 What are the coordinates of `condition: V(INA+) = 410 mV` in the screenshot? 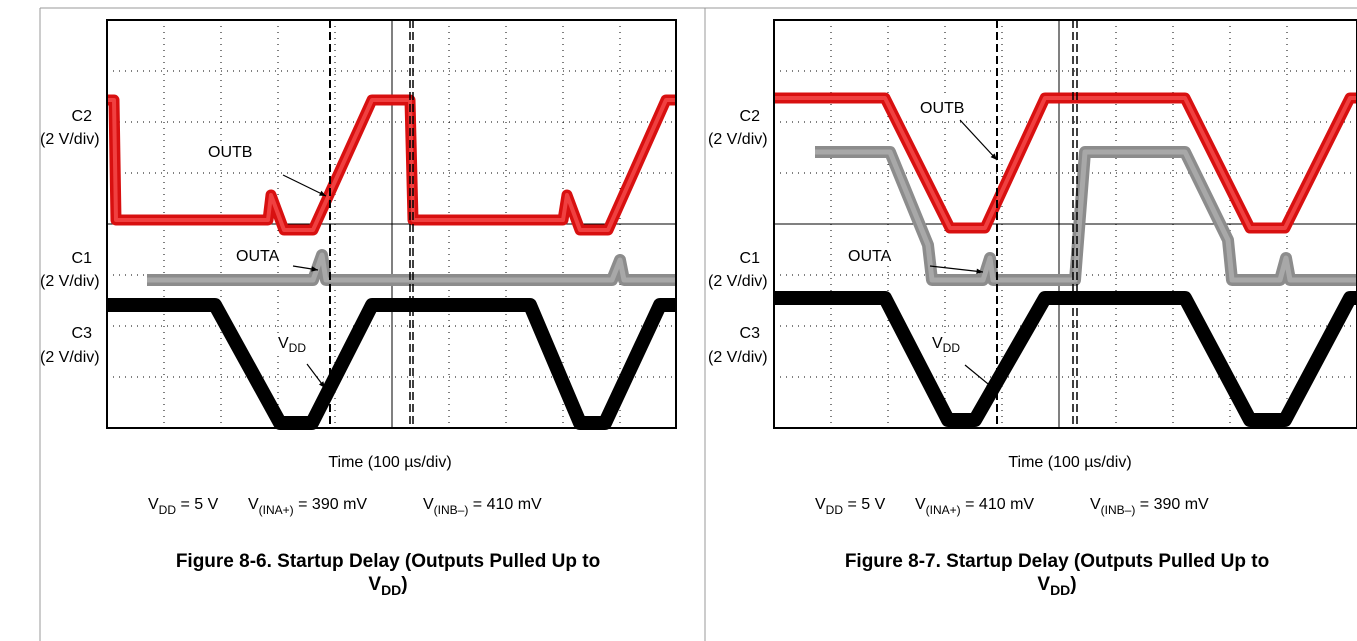 It's located at (974, 506).